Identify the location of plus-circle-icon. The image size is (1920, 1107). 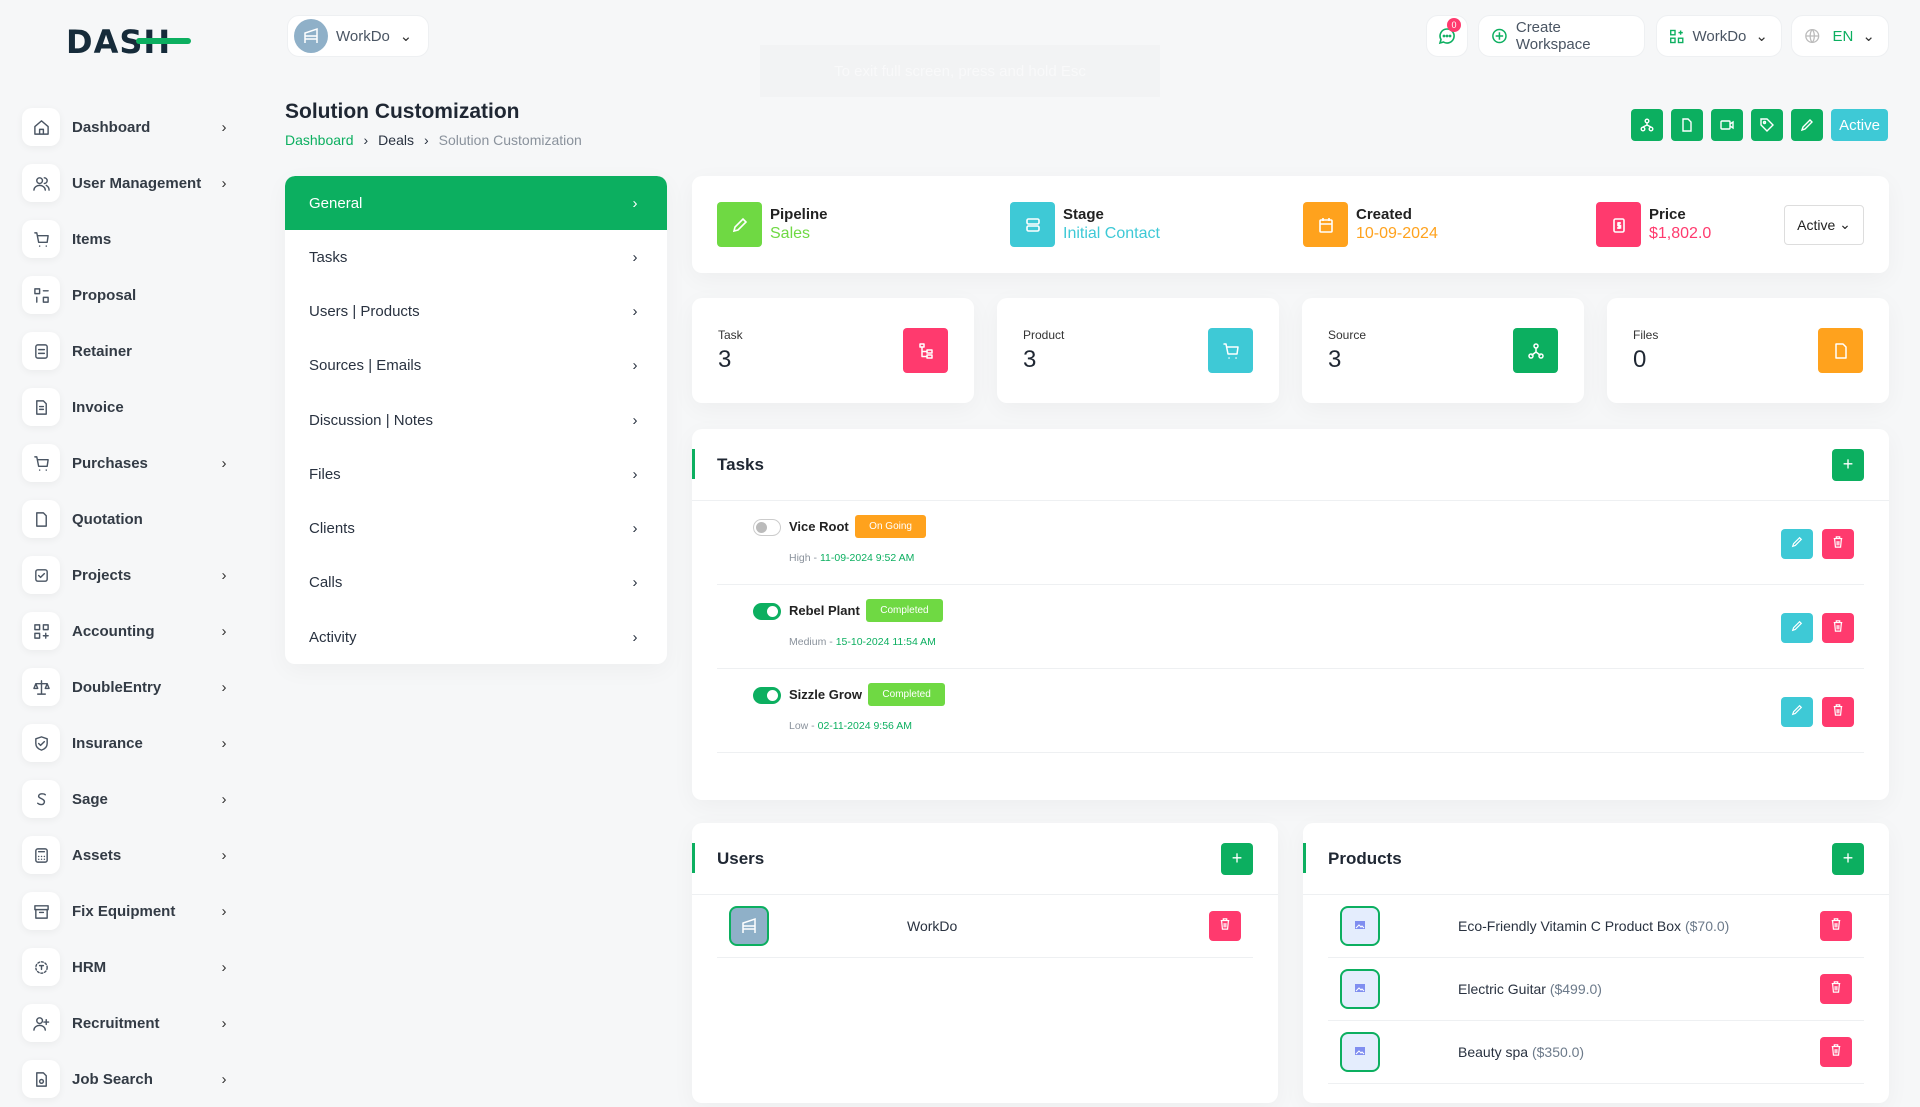
(1499, 36).